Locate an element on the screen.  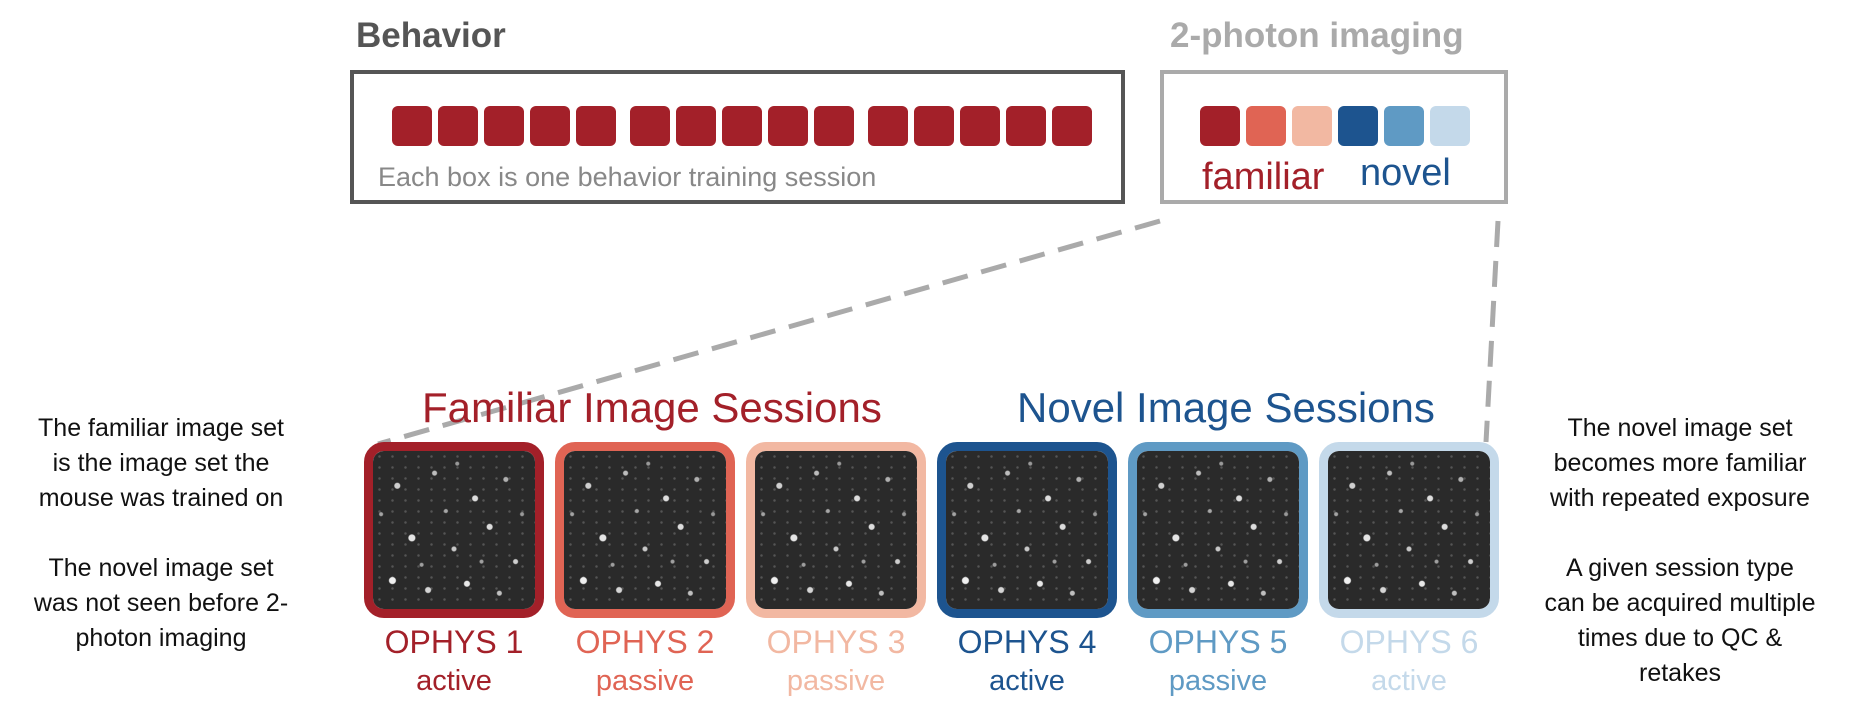
novel-sessions-title: Novel Image Sessions is located at coordinates (1226, 407).